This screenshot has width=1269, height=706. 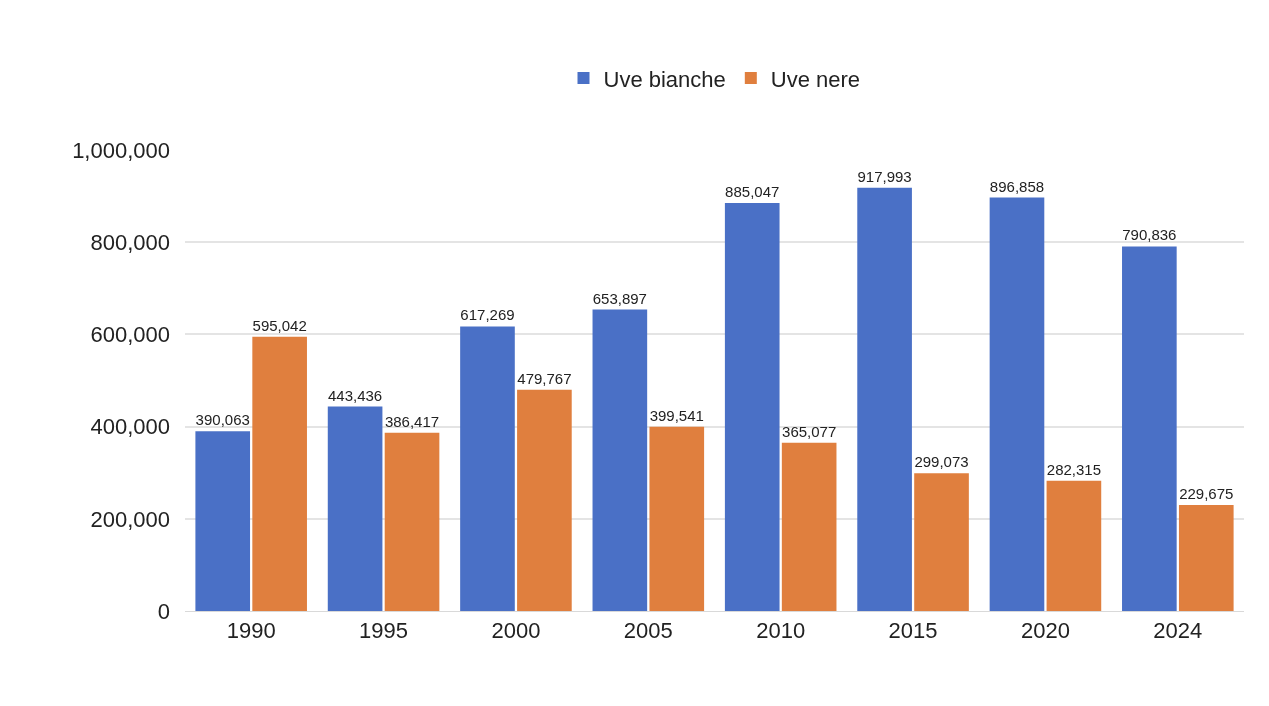 What do you see at coordinates (251, 631) in the screenshot?
I see `x-tick-label: 1990` at bounding box center [251, 631].